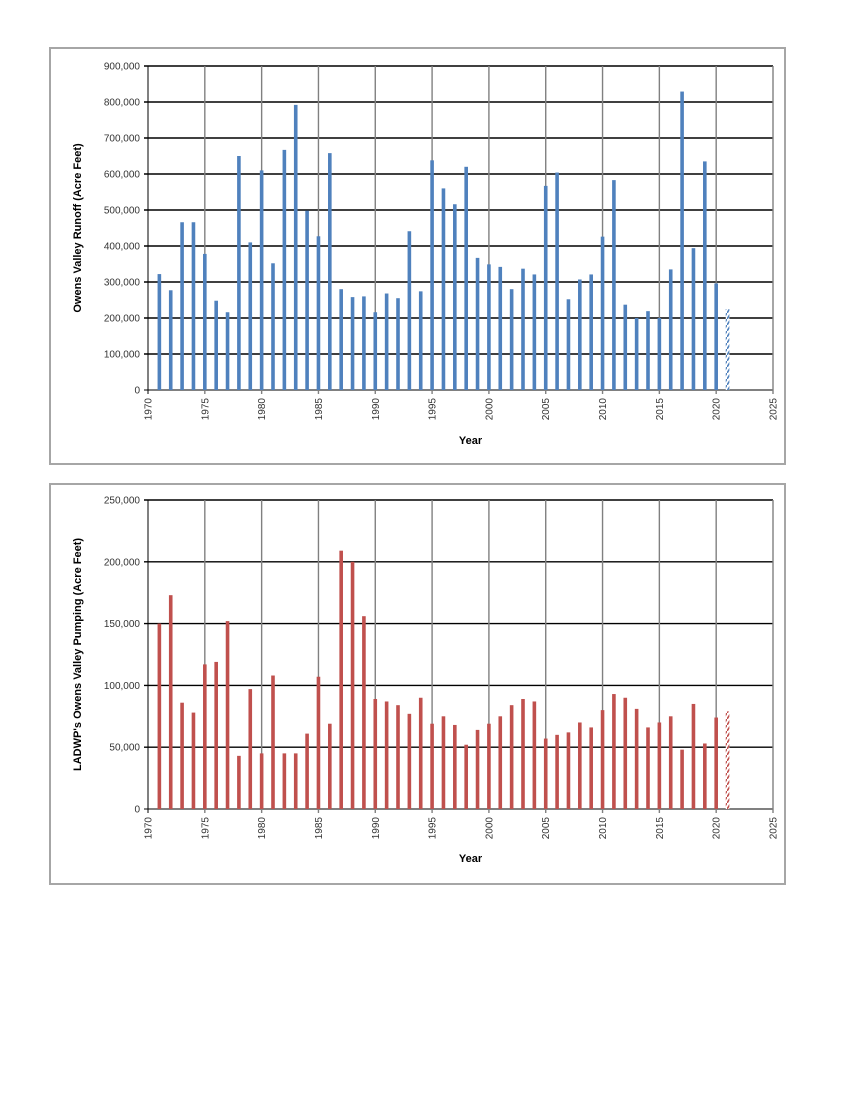 This screenshot has width=850, height=1100. What do you see at coordinates (205, 409) in the screenshot?
I see `runoff-x-tick-label: 1975` at bounding box center [205, 409].